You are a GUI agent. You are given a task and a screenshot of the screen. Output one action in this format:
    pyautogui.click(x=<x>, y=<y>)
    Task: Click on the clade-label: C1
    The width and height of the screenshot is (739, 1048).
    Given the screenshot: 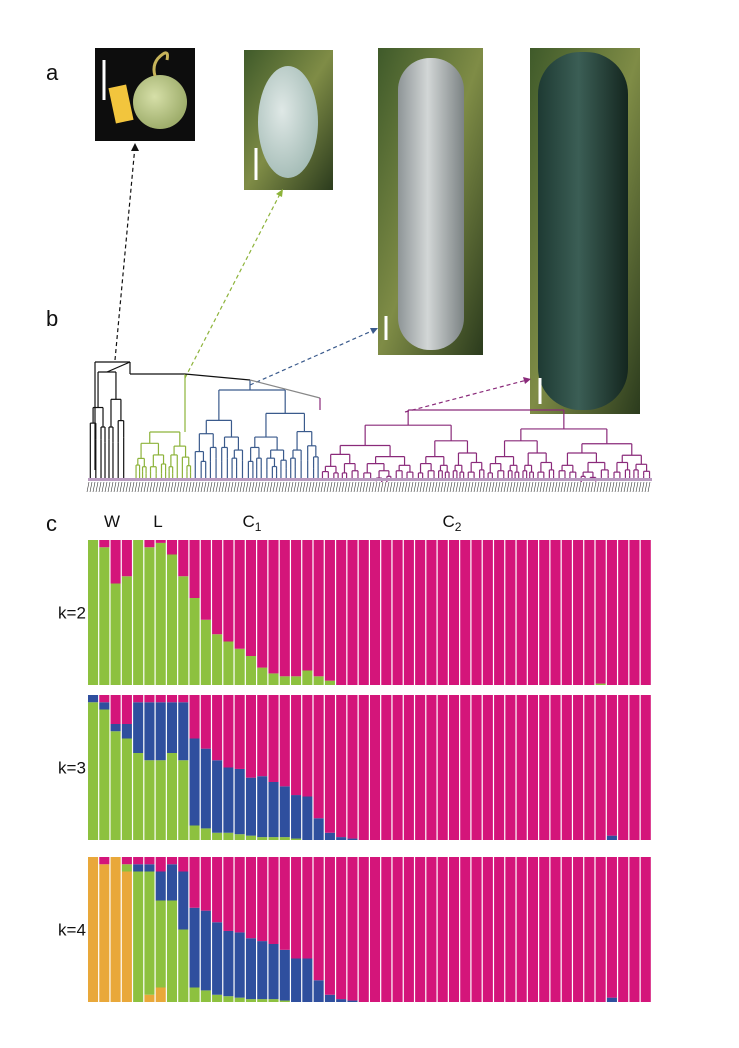 What is the action you would take?
    pyautogui.click(x=252, y=523)
    